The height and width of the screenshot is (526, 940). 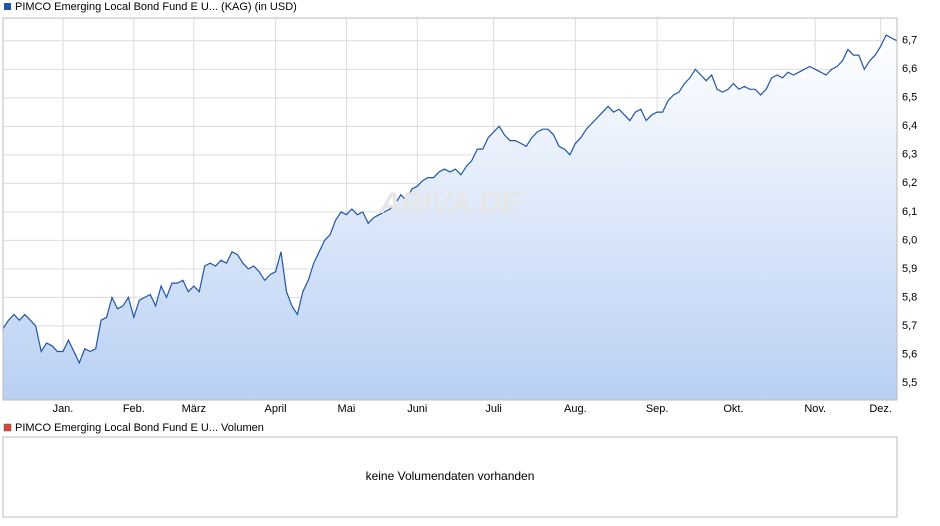 What do you see at coordinates (909, 155) in the screenshot?
I see `y-tick-label: 6,3` at bounding box center [909, 155].